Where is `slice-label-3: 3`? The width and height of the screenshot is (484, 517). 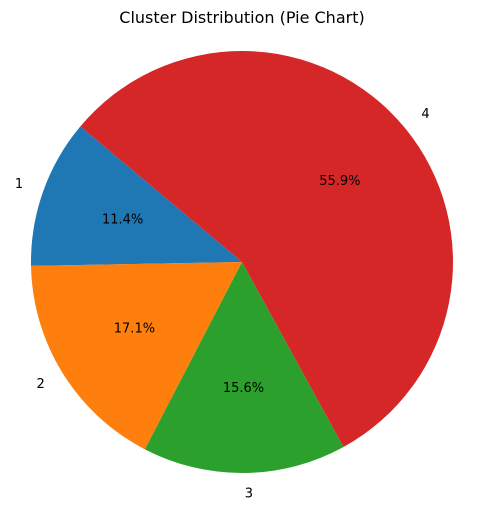 slice-label-3: 3 is located at coordinates (249, 494).